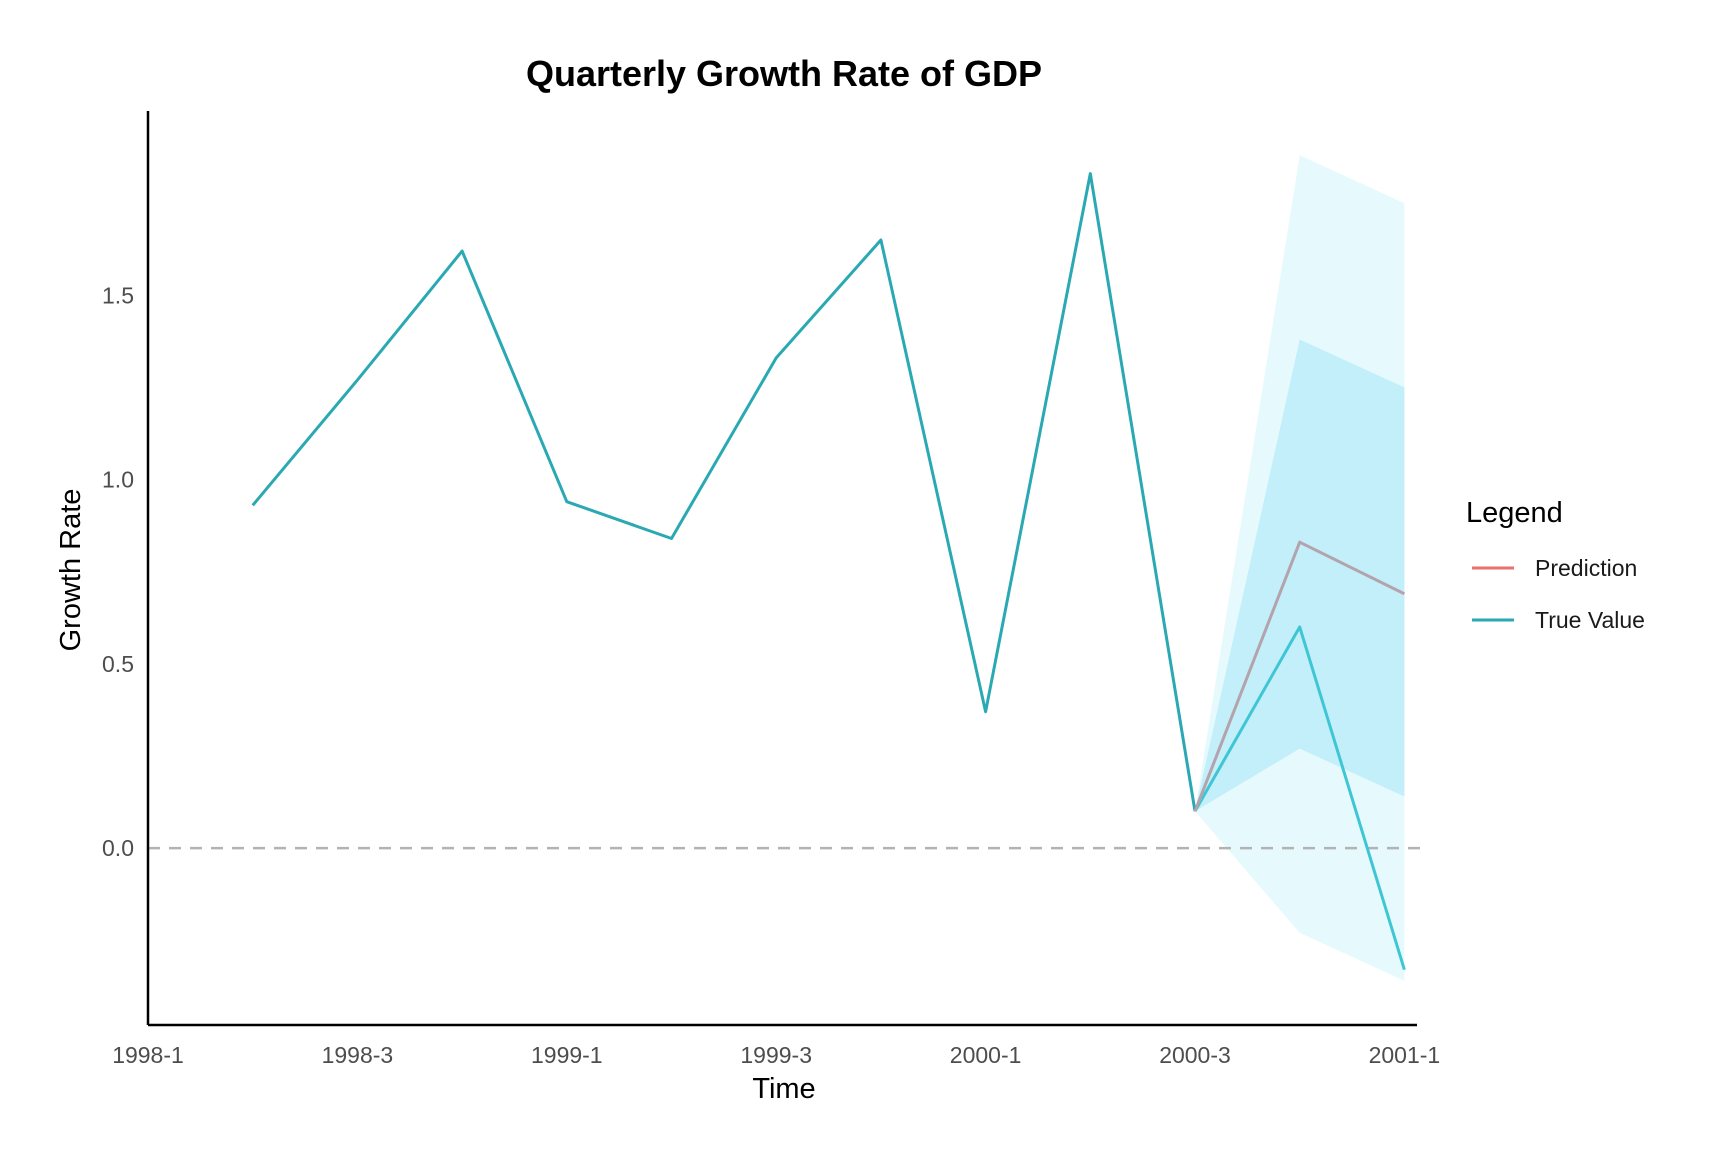 The width and height of the screenshot is (1715, 1150). Describe the element at coordinates (118, 295) in the screenshot. I see `y-tick-label: 1.5` at that location.